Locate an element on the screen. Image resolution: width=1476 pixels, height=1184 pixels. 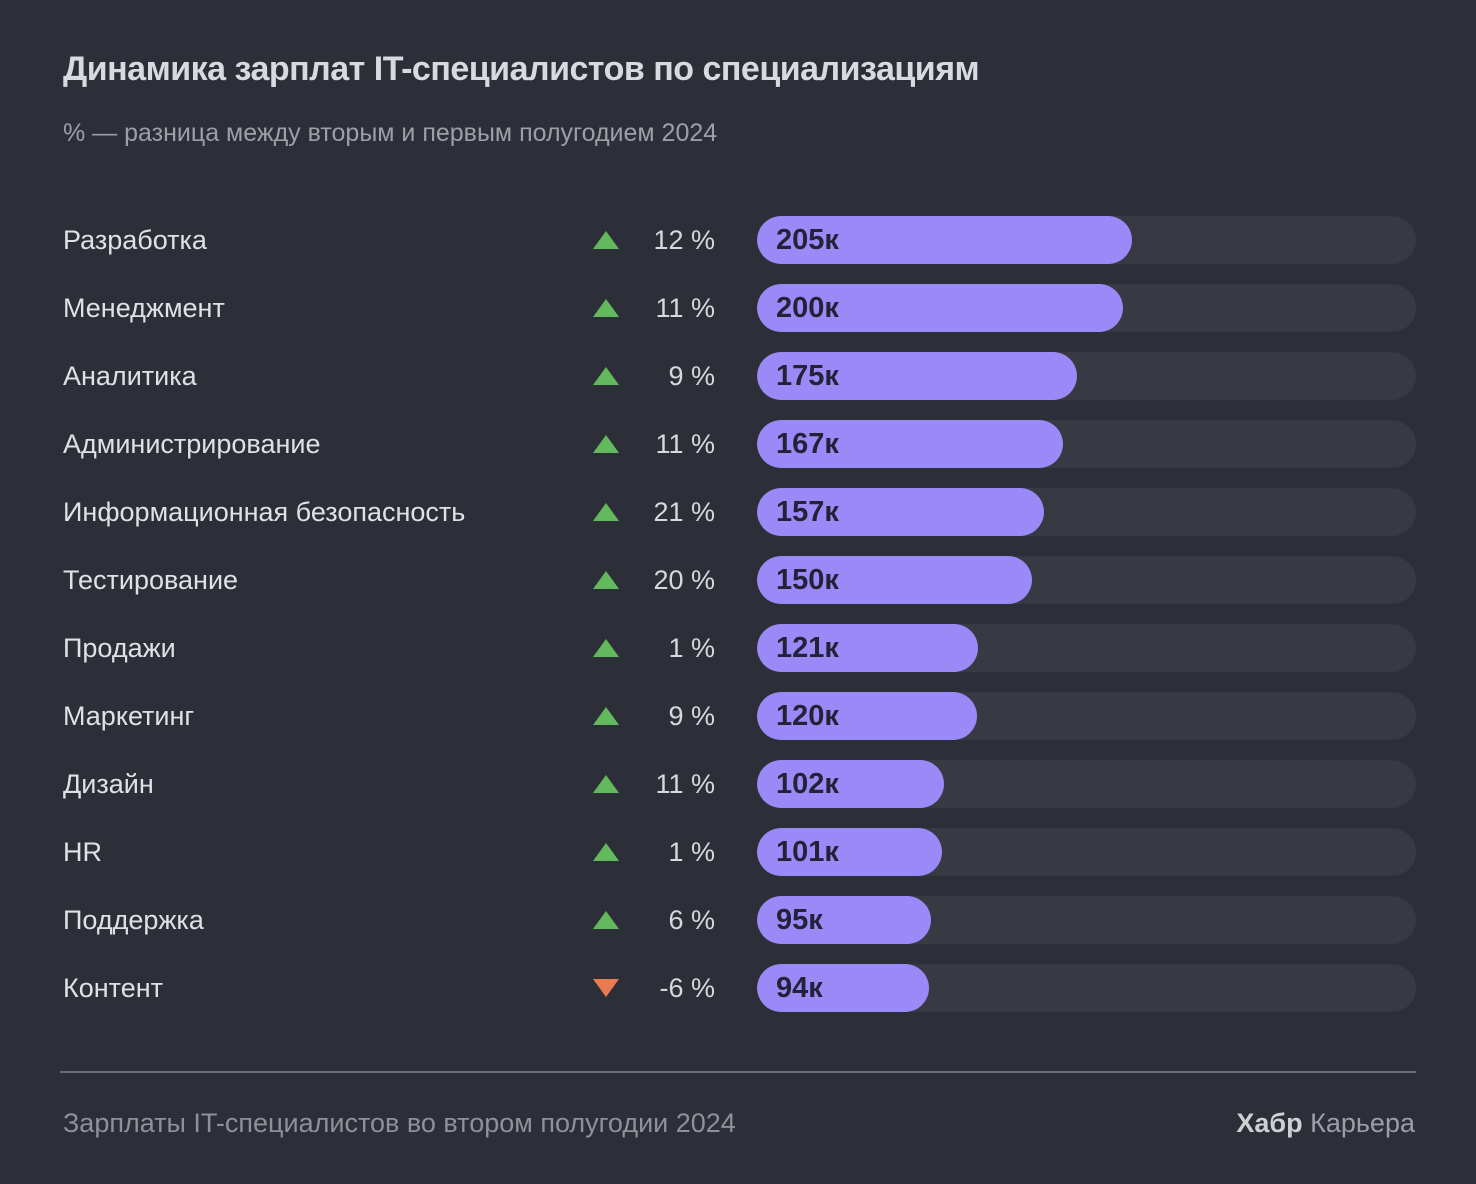
category-label: Контент is located at coordinates (113, 987).